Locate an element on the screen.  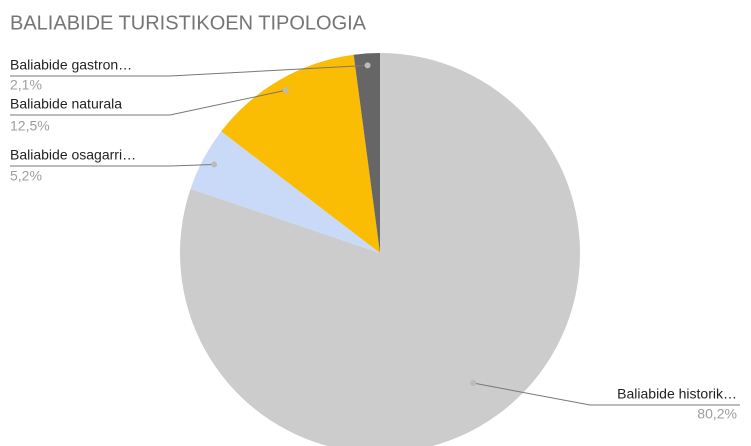
chart-title: BALIABIDE TURISTIKOEN TIPOLOGIA is located at coordinates (188, 23).